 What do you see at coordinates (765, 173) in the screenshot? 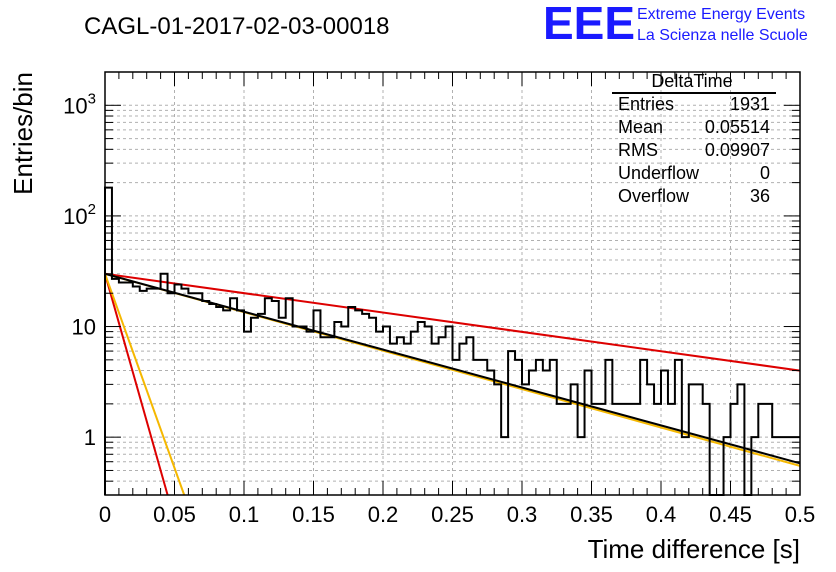
I see `stats-row-value: 0` at bounding box center [765, 173].